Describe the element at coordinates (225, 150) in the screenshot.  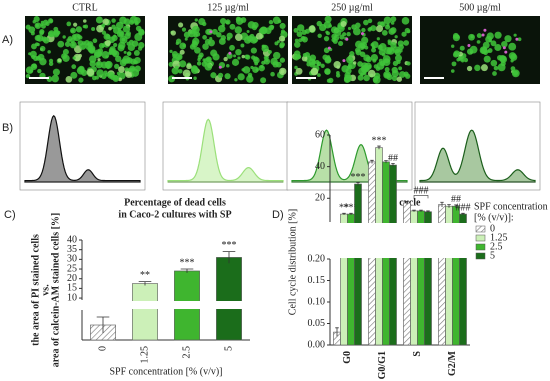
I see `histogram-curve` at that location.